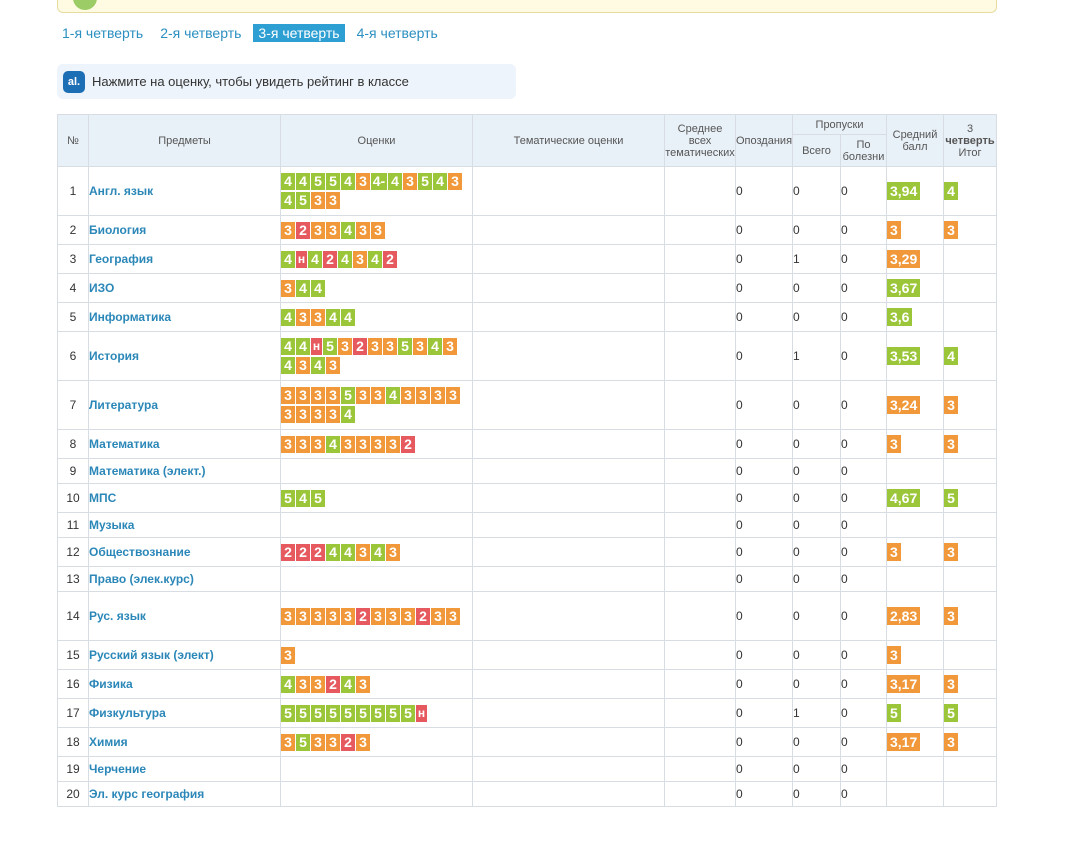 This screenshot has height=854, width=1078. What do you see at coordinates (184, 794) in the screenshot?
I see `subject-link: Эл. курс география` at bounding box center [184, 794].